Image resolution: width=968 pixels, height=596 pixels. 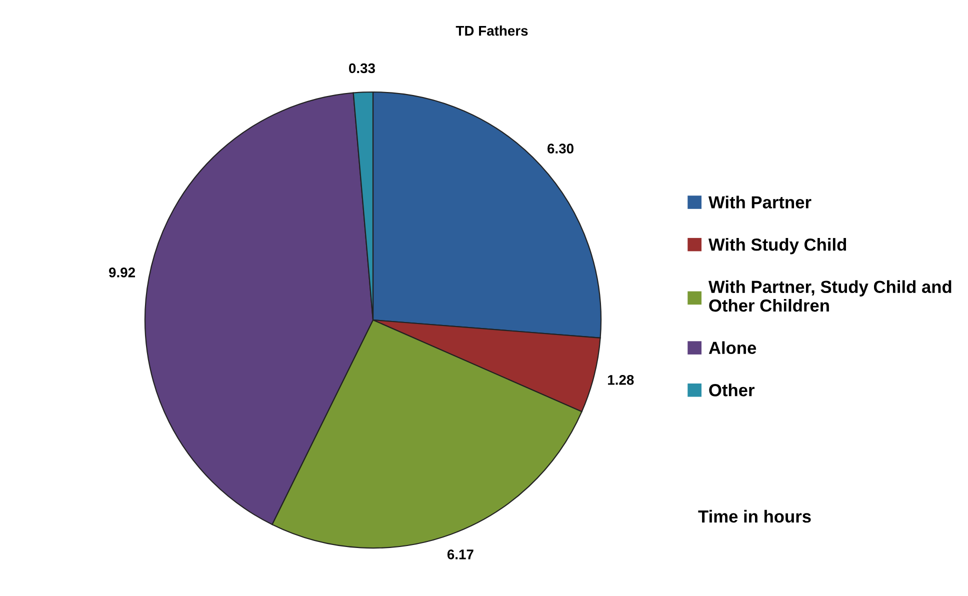 What do you see at coordinates (460, 555) in the screenshot?
I see `data-label: 6.17` at bounding box center [460, 555].